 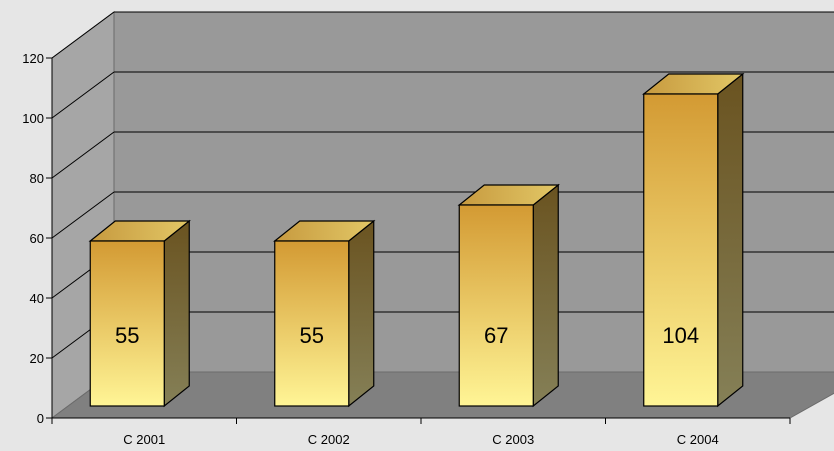 What do you see at coordinates (496, 335) in the screenshot?
I see `data-label: 67` at bounding box center [496, 335].